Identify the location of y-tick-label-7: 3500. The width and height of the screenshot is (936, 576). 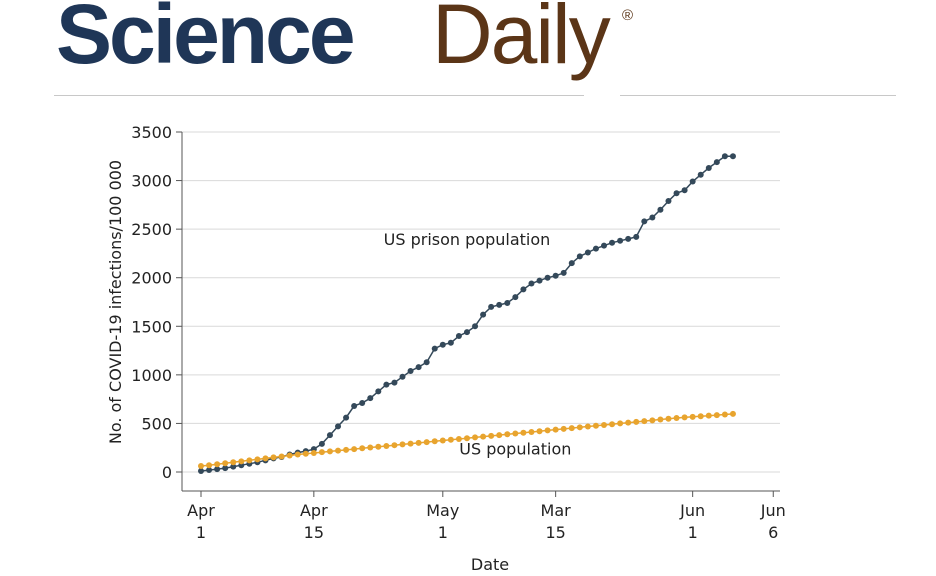
(151, 132).